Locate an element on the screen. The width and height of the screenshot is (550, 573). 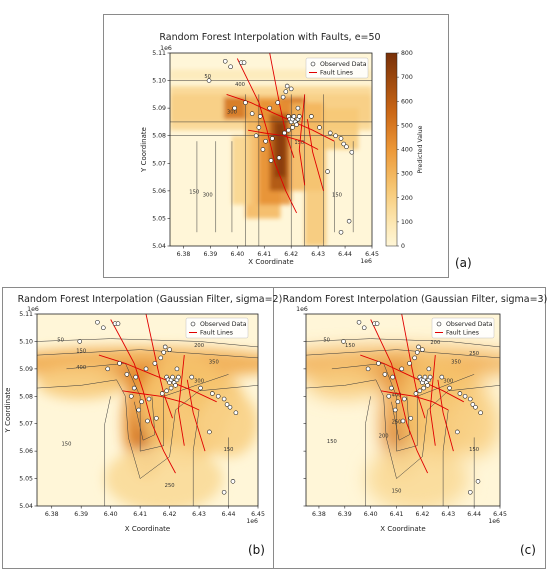
colorbar-tick-label-6: 600 is located at coordinates (407, 101).